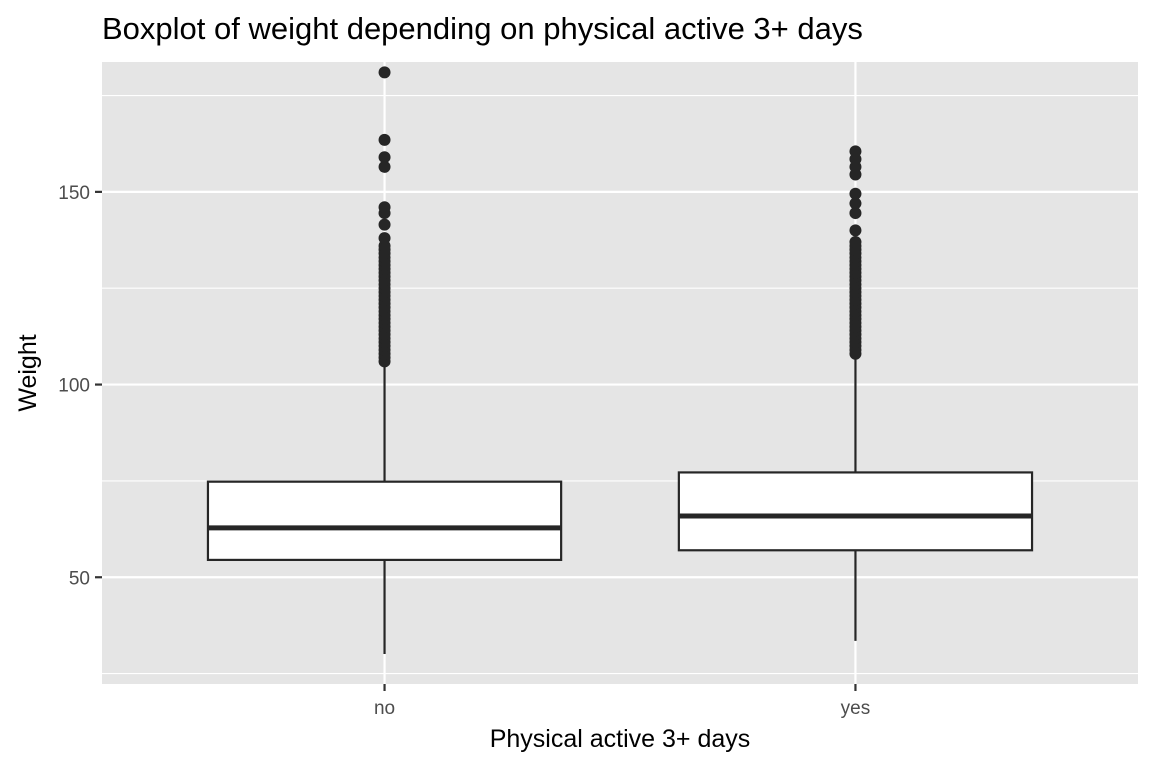 This screenshot has height=768, width=1152. I want to click on x-tick-label: yes, so click(856, 708).